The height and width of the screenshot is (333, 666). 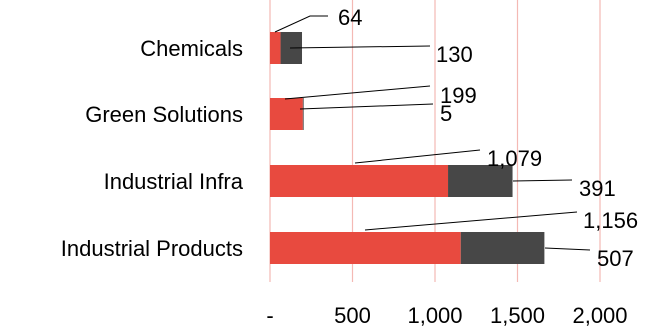 What do you see at coordinates (454, 54) in the screenshot?
I see `data-label: 130` at bounding box center [454, 54].